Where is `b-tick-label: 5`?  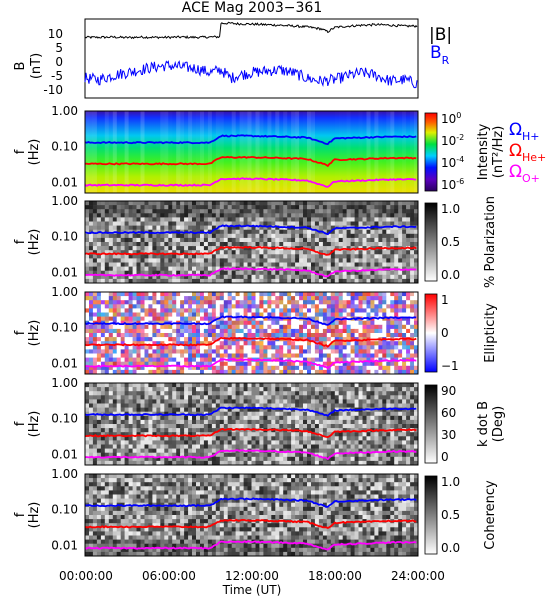 b-tick-label: 5 is located at coordinates (59, 48).